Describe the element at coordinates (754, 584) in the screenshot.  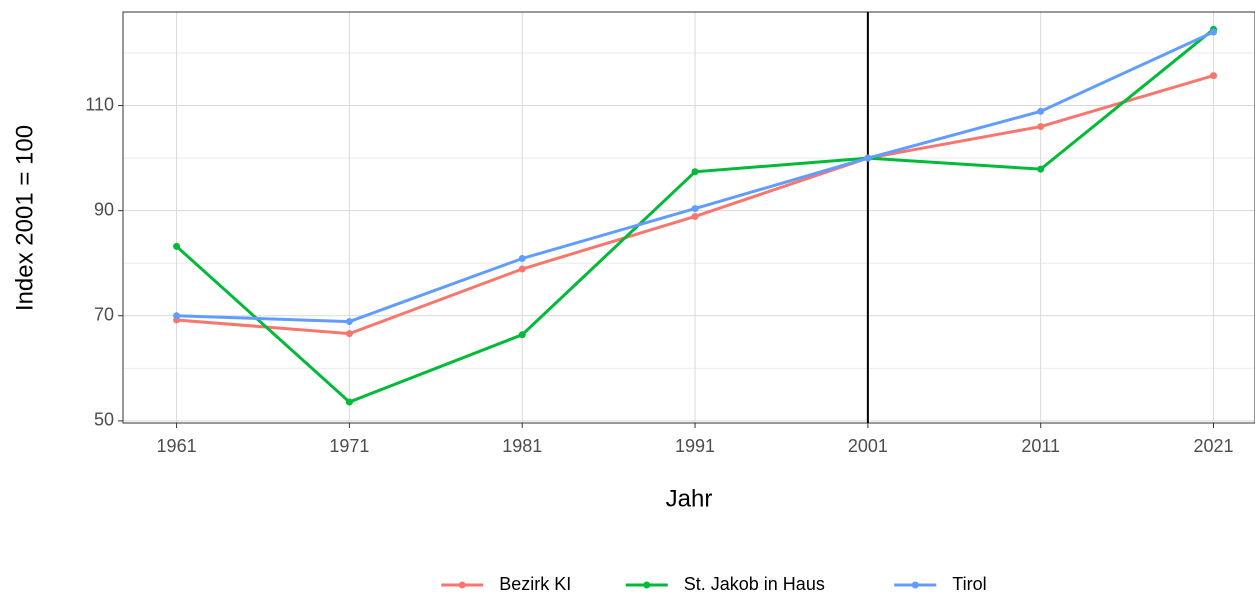
I see `legend-label: St. Jakob in Haus` at that location.